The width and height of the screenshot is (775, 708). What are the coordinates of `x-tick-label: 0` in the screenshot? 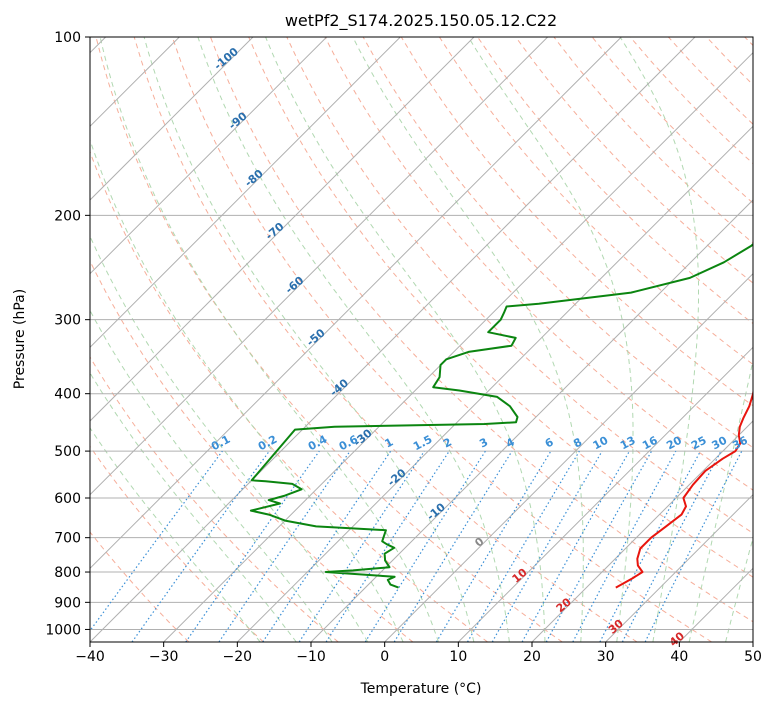 It's located at (384, 657).